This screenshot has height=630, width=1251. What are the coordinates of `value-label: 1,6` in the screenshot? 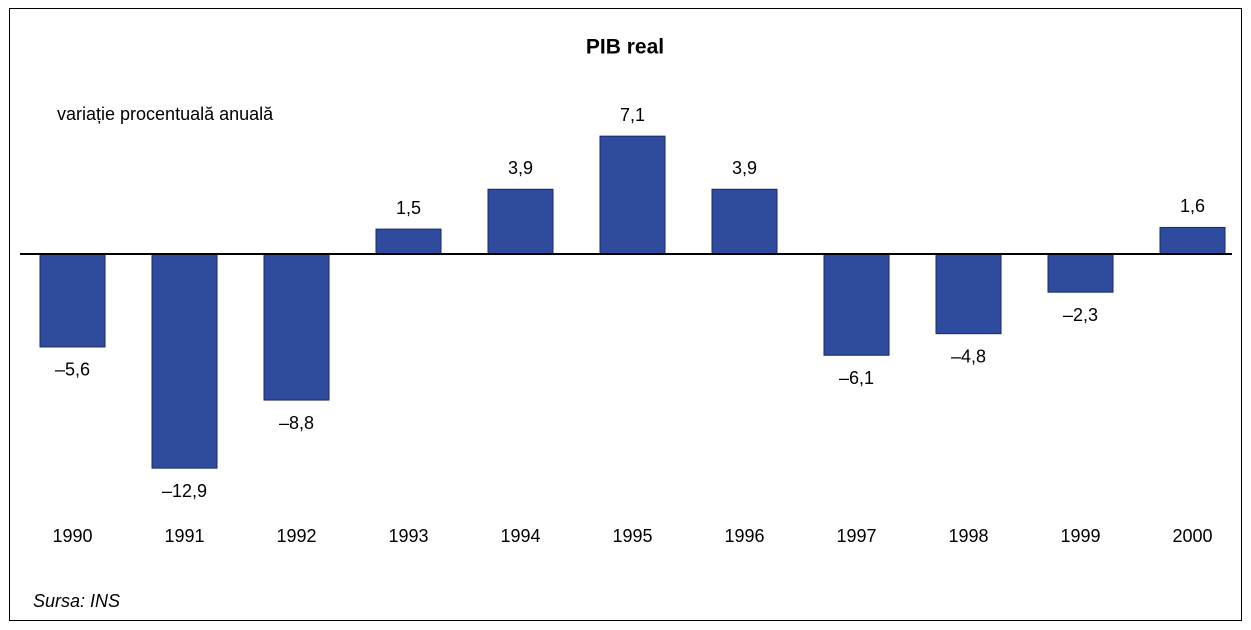 It's located at (1192, 206).